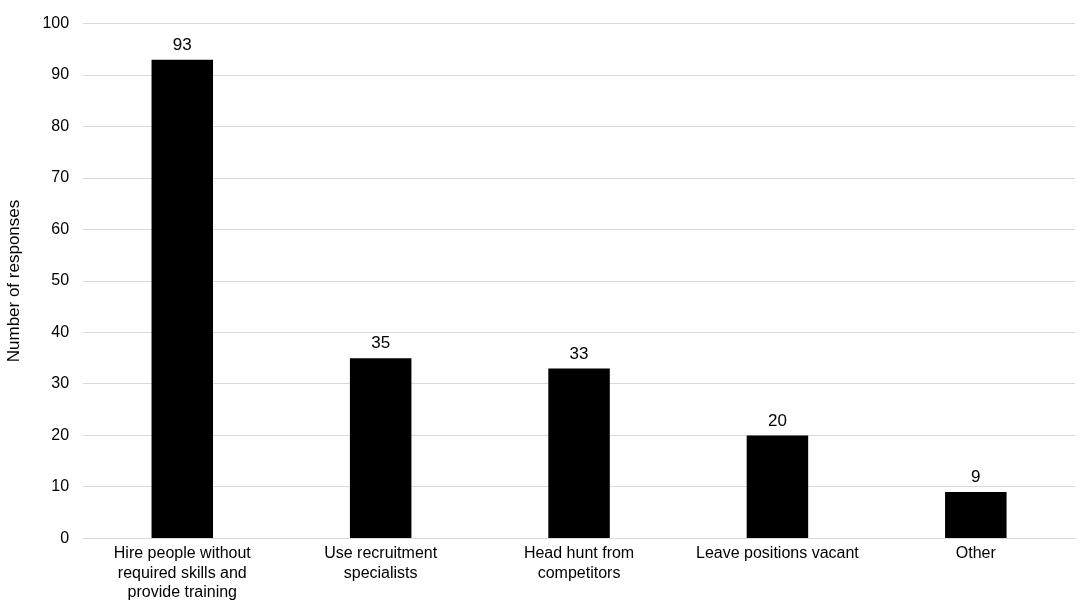 The width and height of the screenshot is (1083, 612). Describe the element at coordinates (976, 553) in the screenshot. I see `x-tick-label: Other` at that location.